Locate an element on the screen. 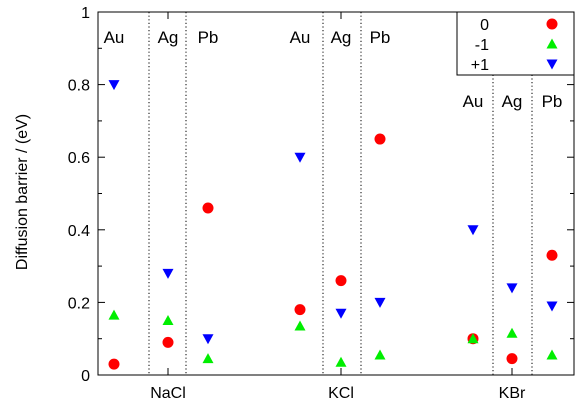  y-axis-title: Diffusion barrier / (eV) is located at coordinates (22, 192).